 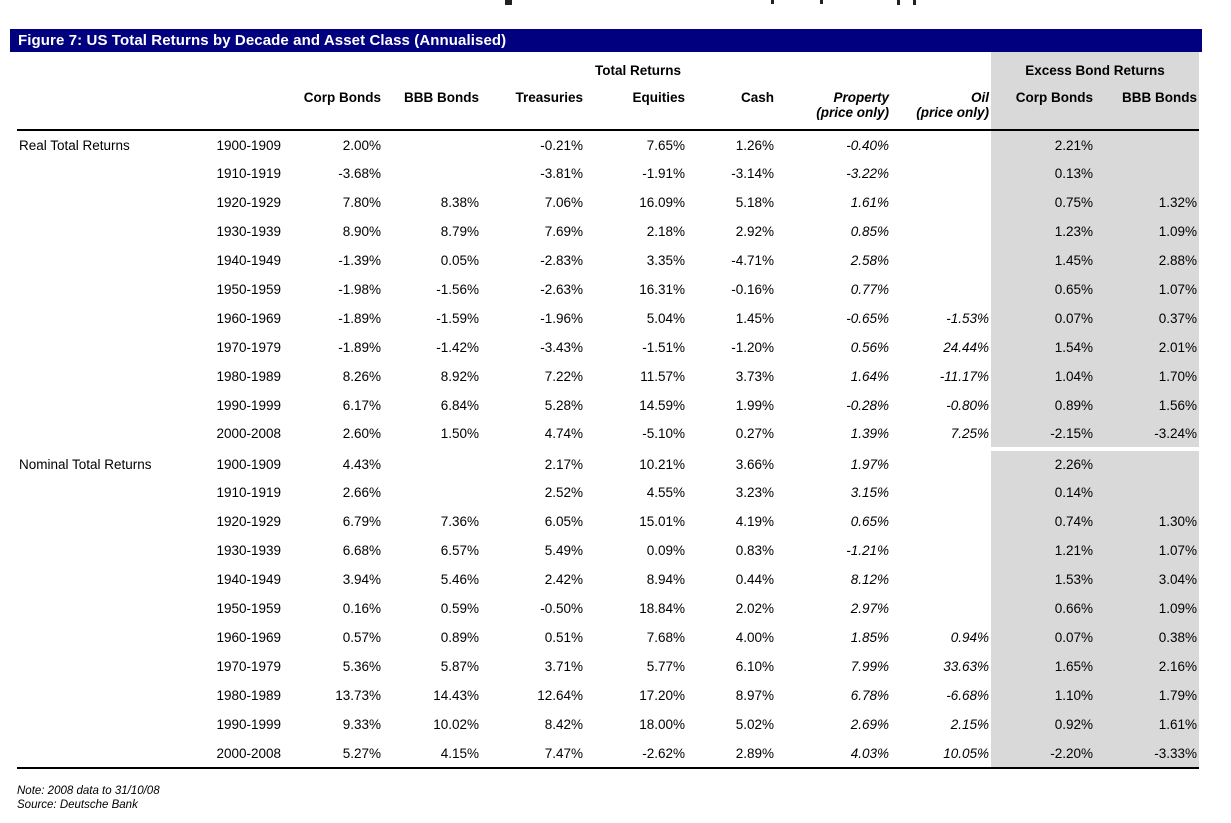 What do you see at coordinates (754, 405) in the screenshot?
I see `cell-1990-1999-cash: 1.99%` at bounding box center [754, 405].